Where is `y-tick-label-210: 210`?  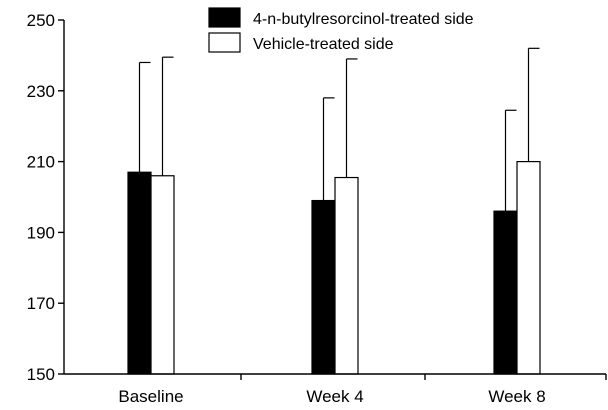 y-tick-label-210: 210 is located at coordinates (41, 162).